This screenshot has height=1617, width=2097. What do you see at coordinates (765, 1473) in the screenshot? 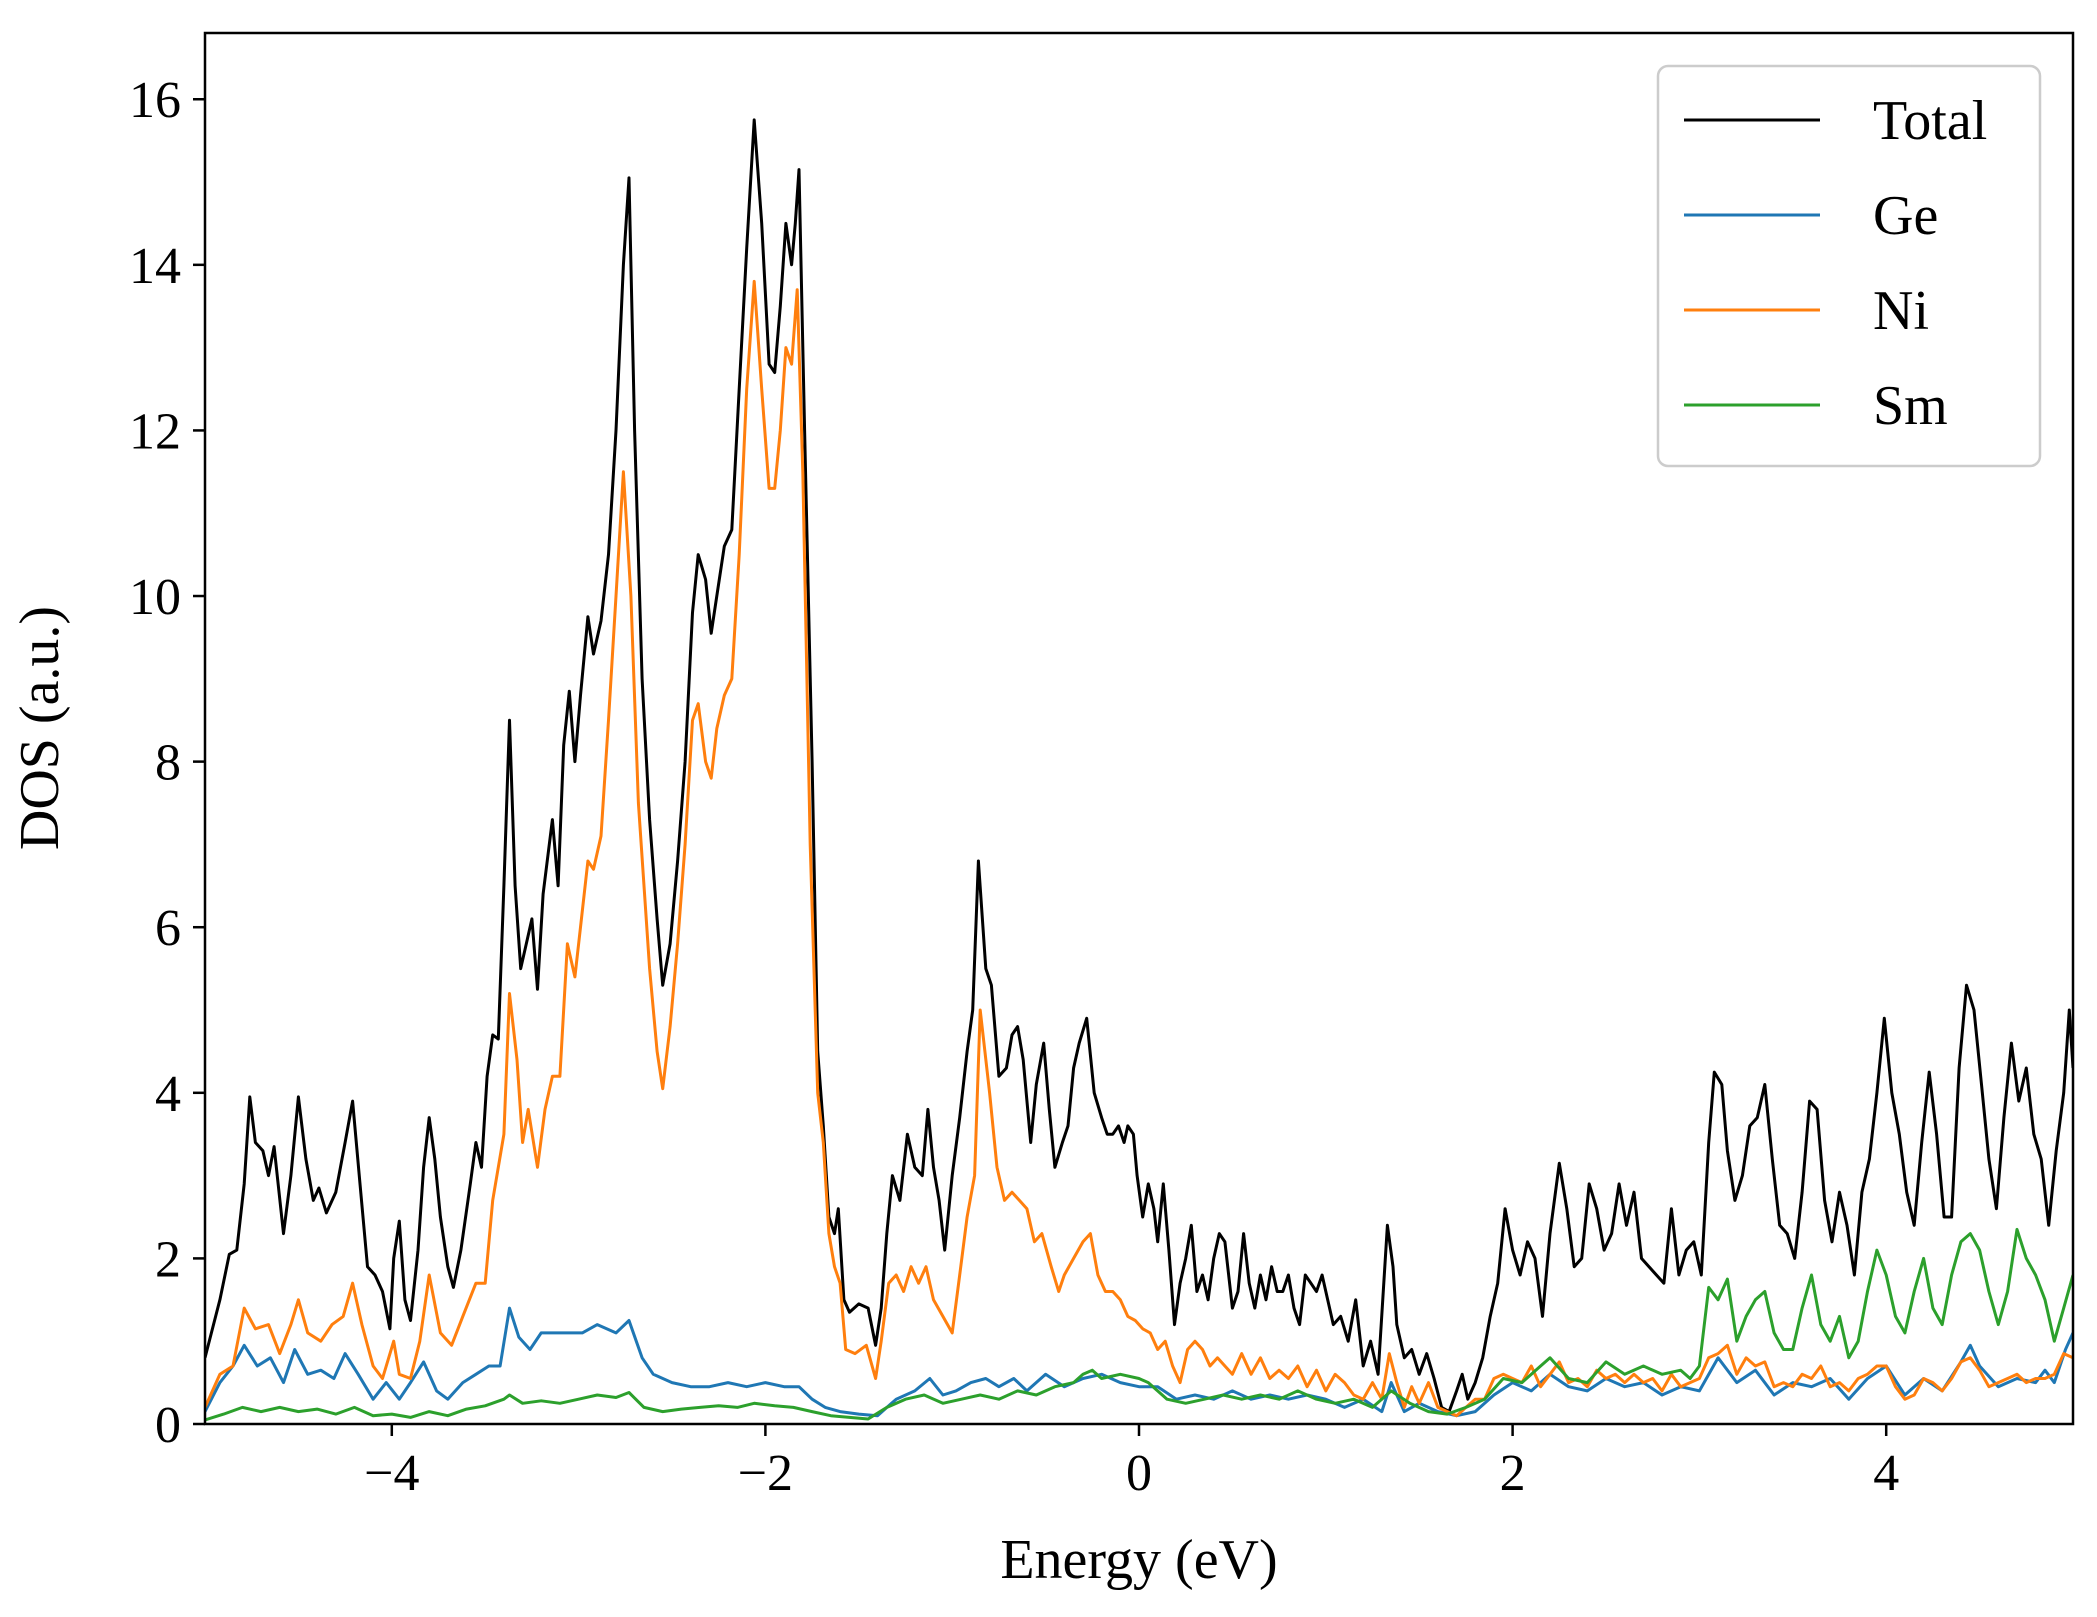
I see `x-tick-label: −2` at bounding box center [765, 1473].